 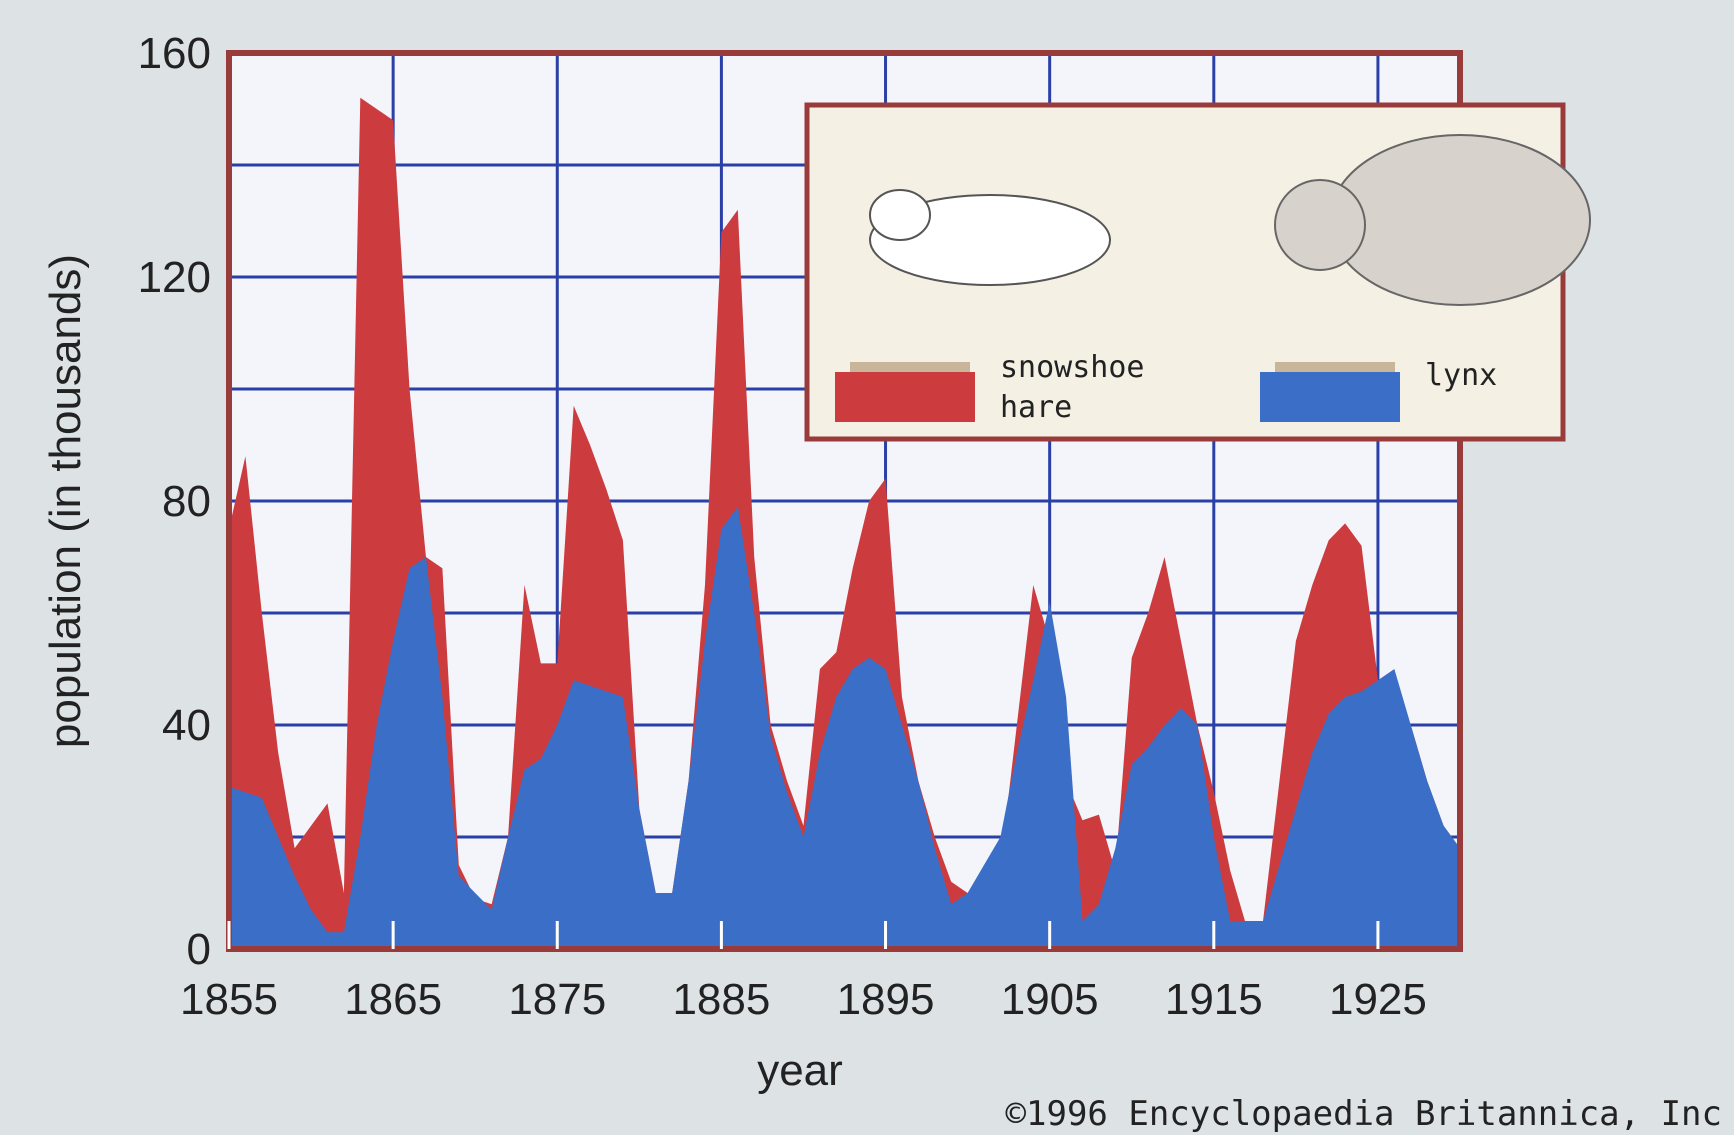 I want to click on x-tick-label: 1865, so click(x=393, y=999).